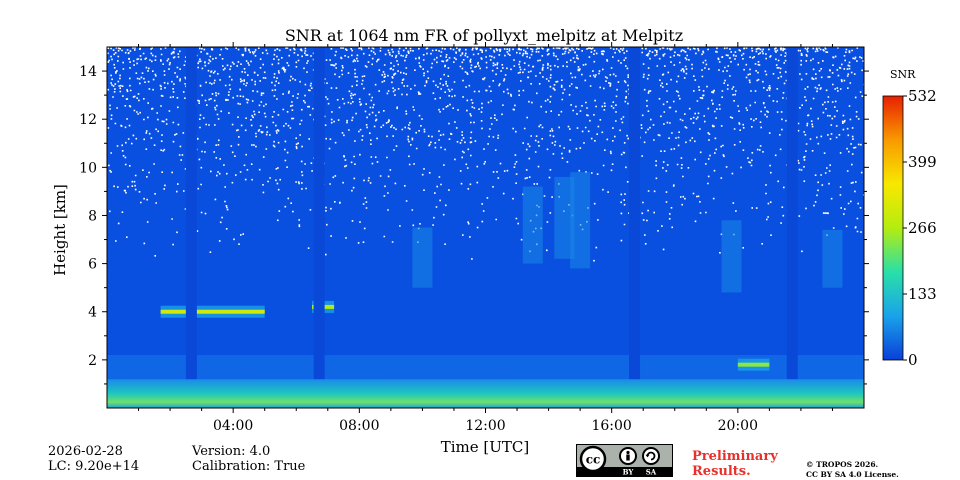 The height and width of the screenshot is (480, 960). What do you see at coordinates (922, 294) in the screenshot?
I see `colorbar-tick-label: 133` at bounding box center [922, 294].